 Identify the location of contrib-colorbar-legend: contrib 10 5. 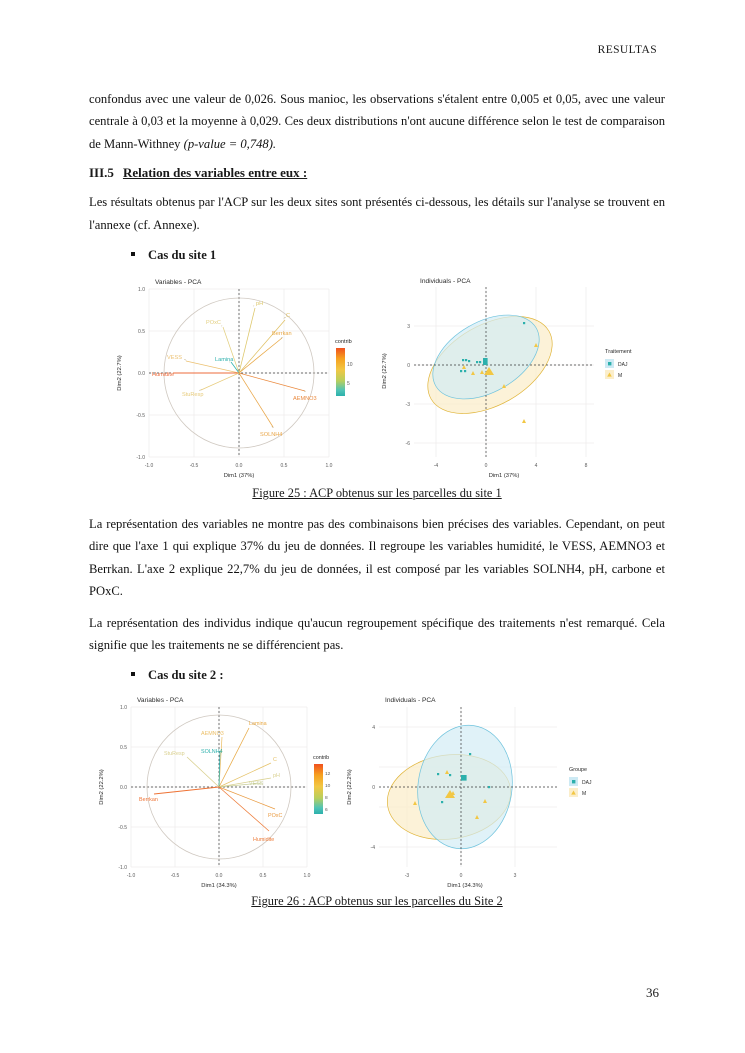
(344, 368).